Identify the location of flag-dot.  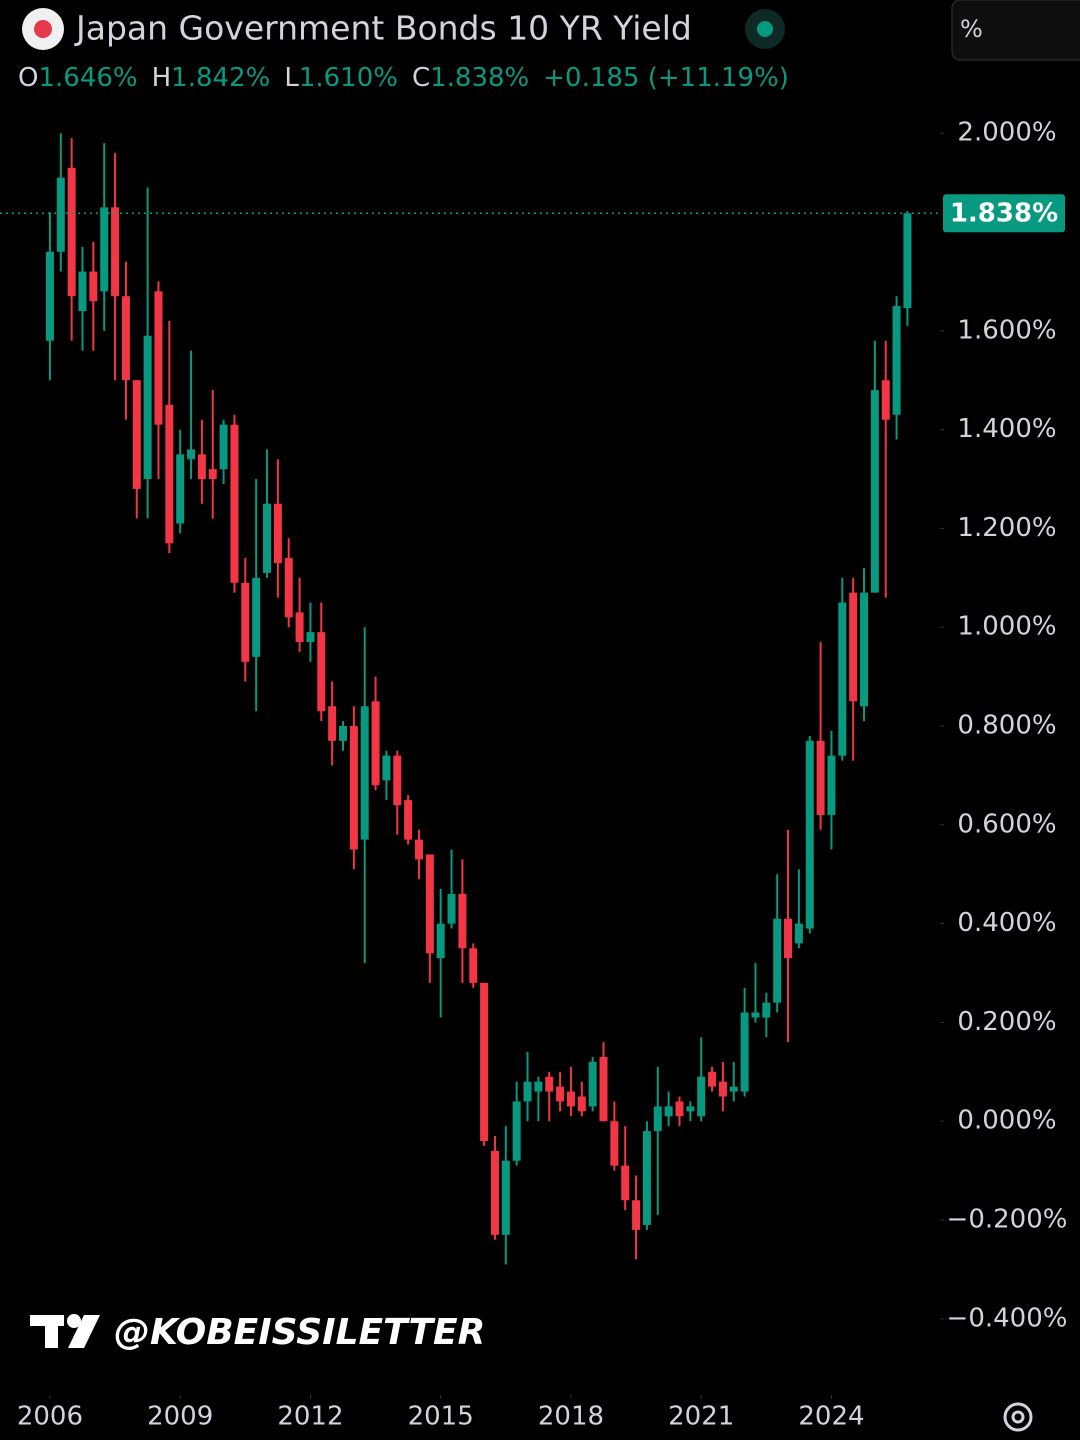
(43, 29).